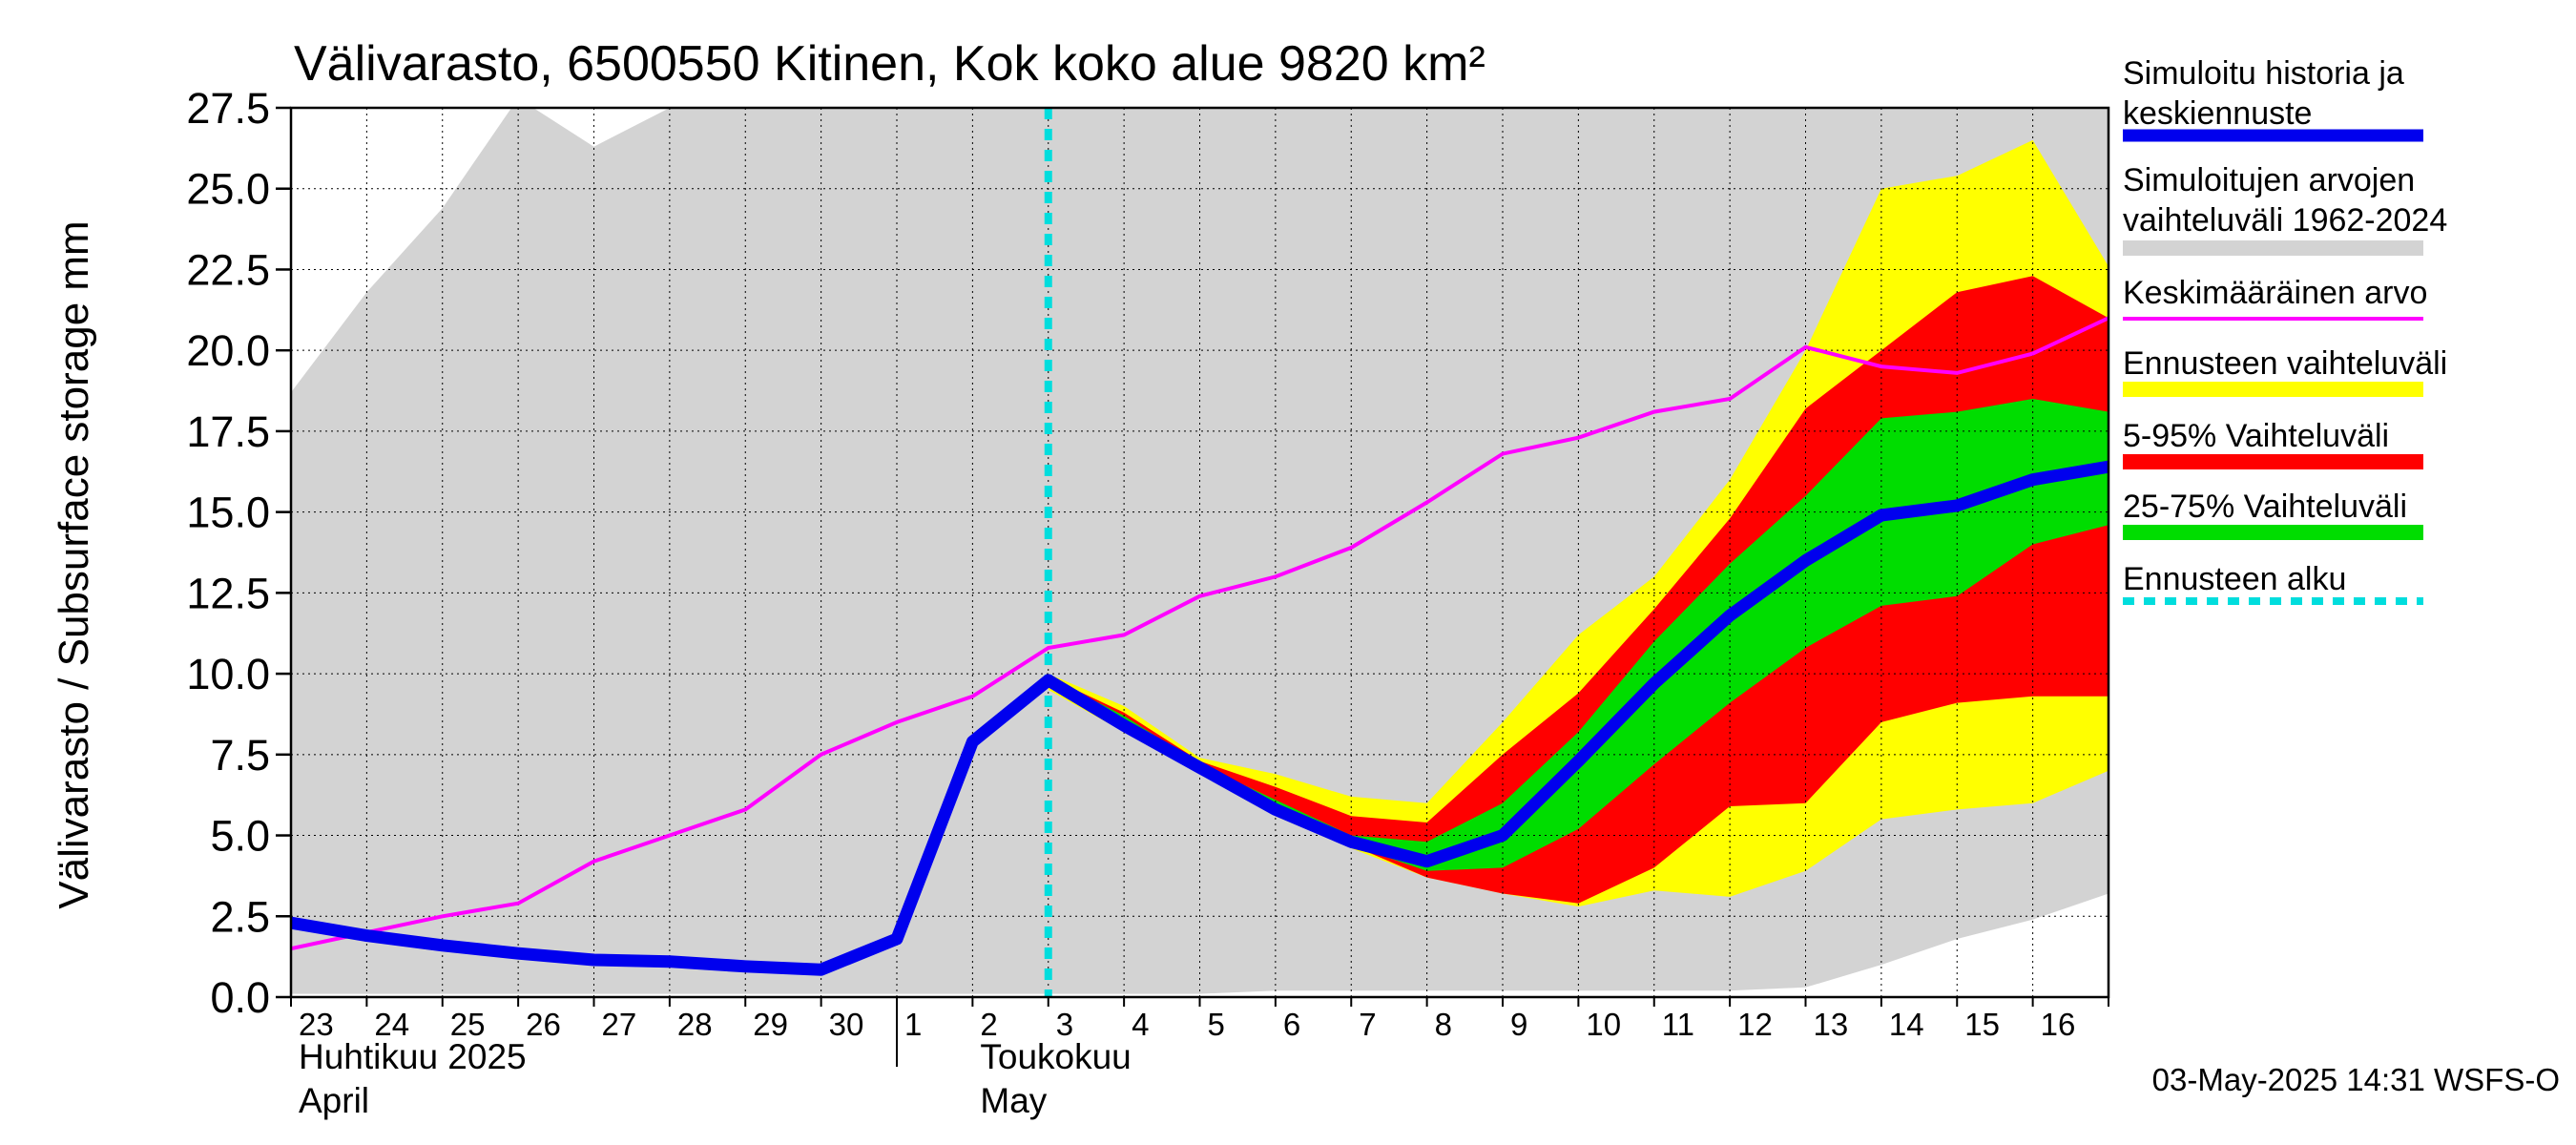 This screenshot has height=1145, width=2576. Describe the element at coordinates (1013, 1100) in the screenshot. I see `month-label-en: May` at that location.